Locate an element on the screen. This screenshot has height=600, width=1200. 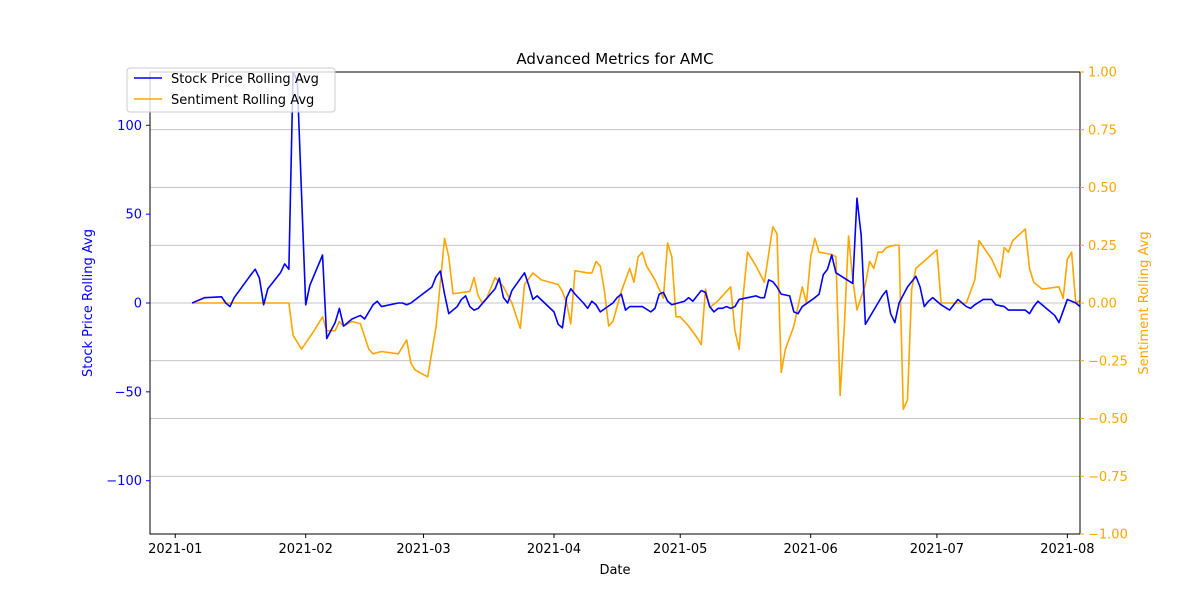
legend-box is located at coordinates (231, 90).